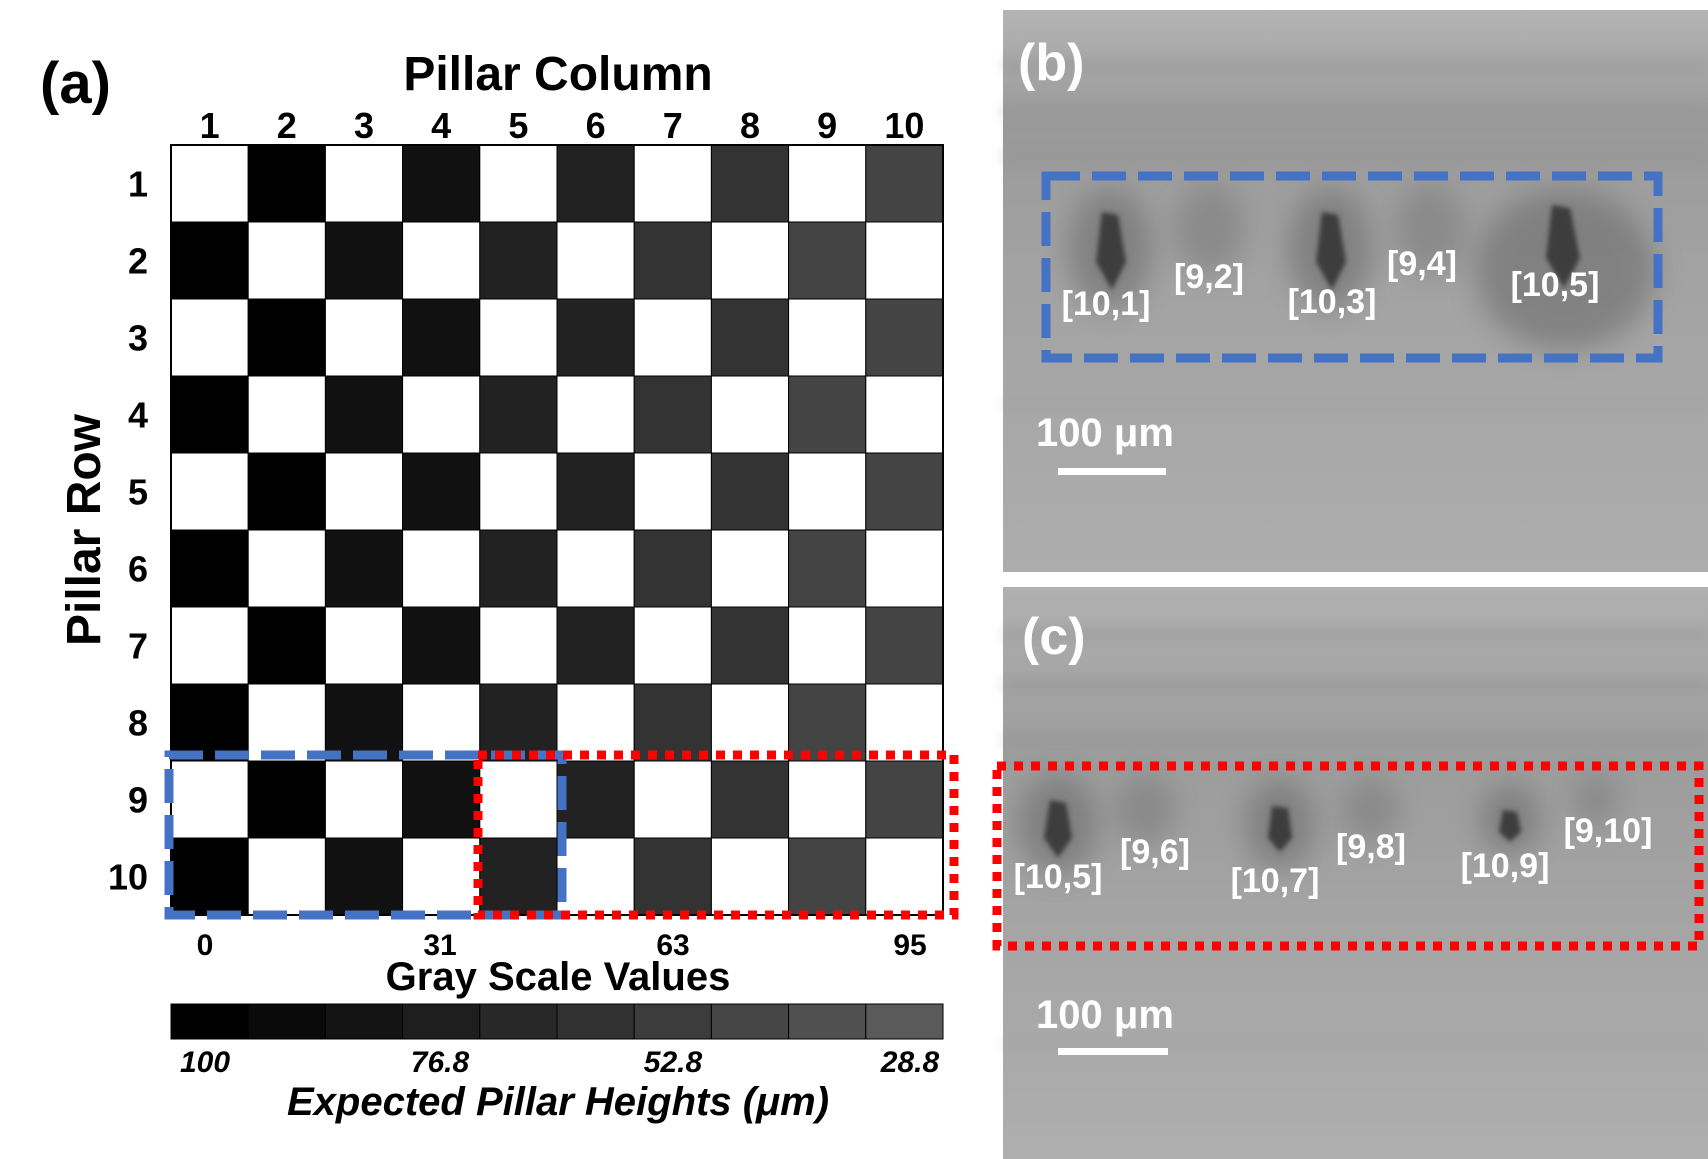  I want to click on grid-cell-r9-c7, so click(672, 799).